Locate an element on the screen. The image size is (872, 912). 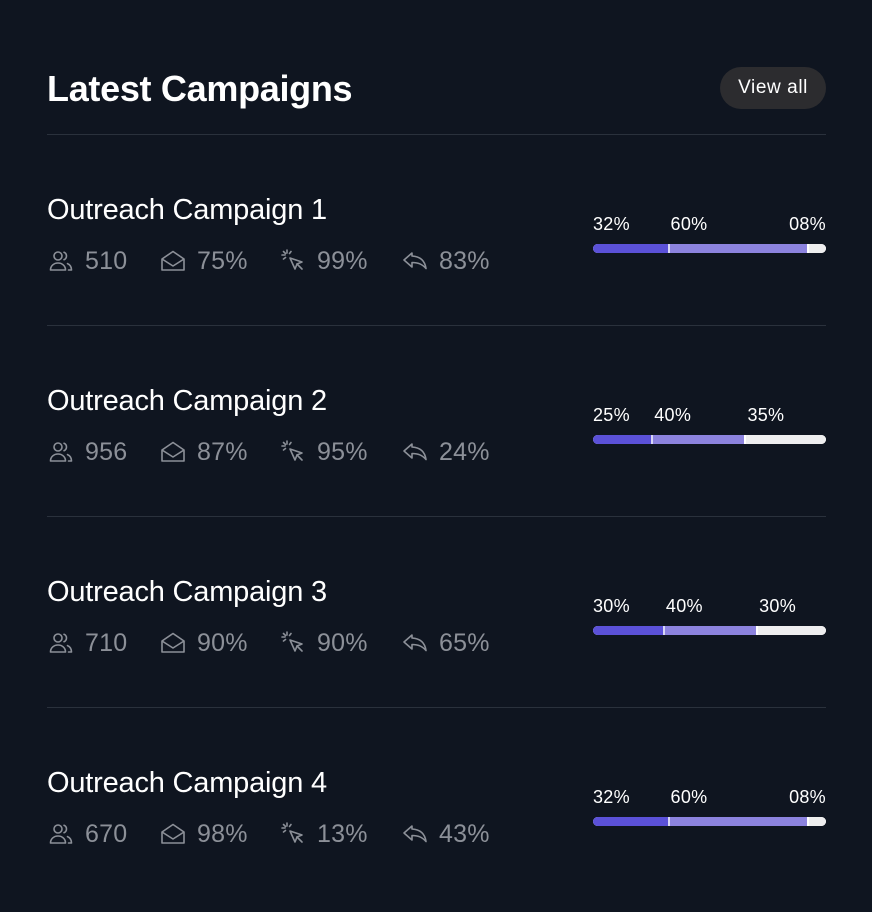
campaign-name: Outreach Campaign 3 is located at coordinates (187, 592).